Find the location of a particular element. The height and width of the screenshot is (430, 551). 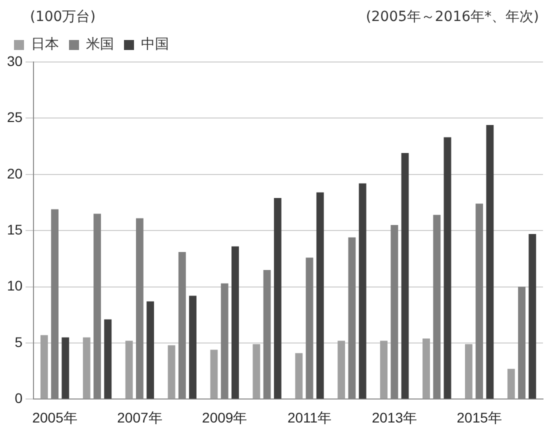

y-tick-label: 20 is located at coordinates (14, 173).